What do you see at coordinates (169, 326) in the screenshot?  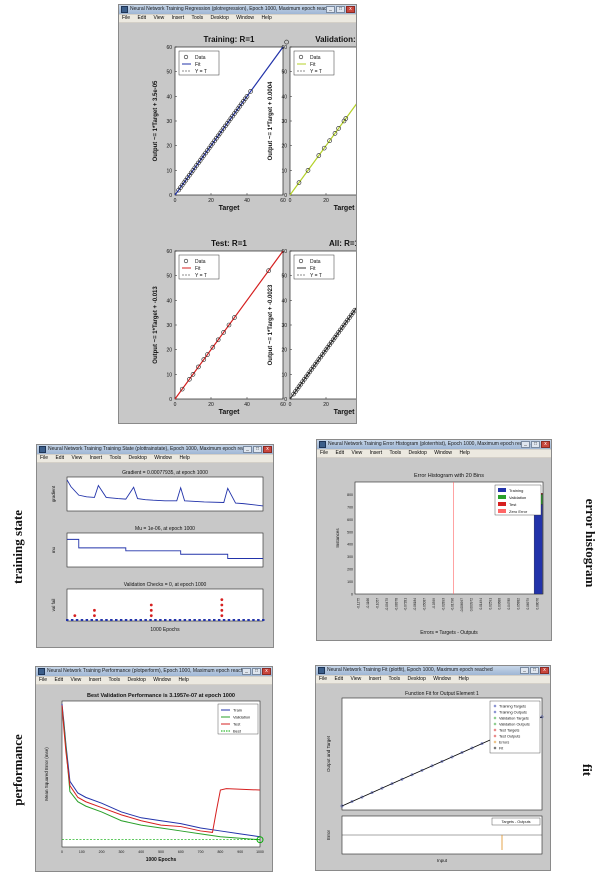 I see `y-tick-label: 30` at bounding box center [169, 326].